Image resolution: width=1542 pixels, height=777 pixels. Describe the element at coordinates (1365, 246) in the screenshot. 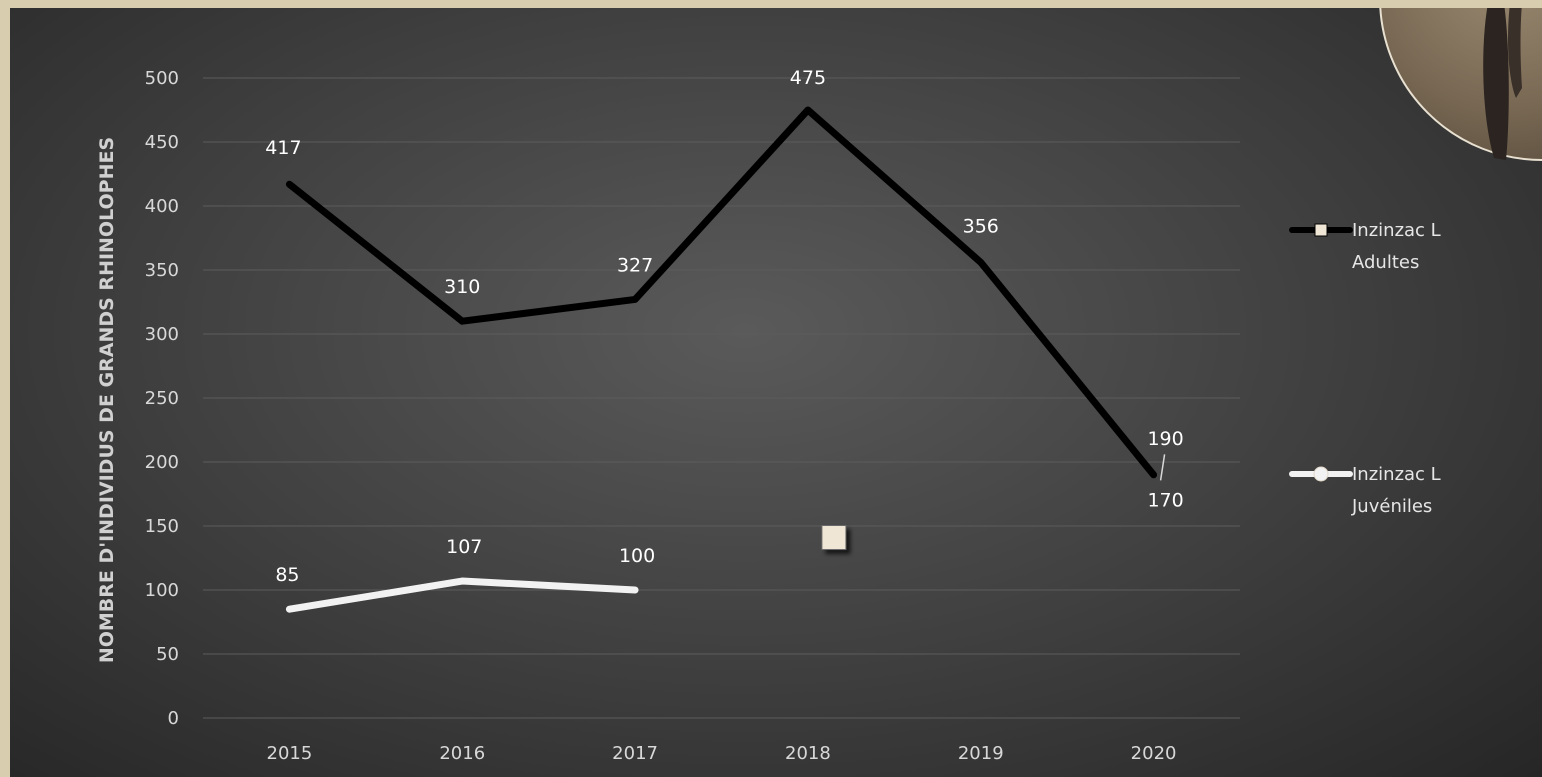

I see `legend-item-adultes: Inzinzac L Adultes` at that location.